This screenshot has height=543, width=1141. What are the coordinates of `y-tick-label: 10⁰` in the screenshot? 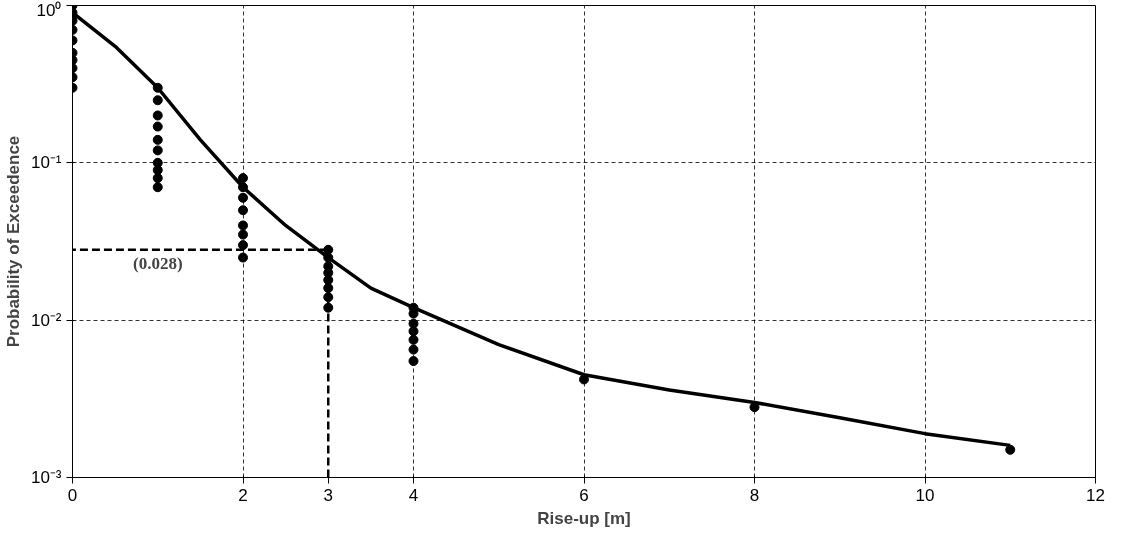 It's located at (49, 10).